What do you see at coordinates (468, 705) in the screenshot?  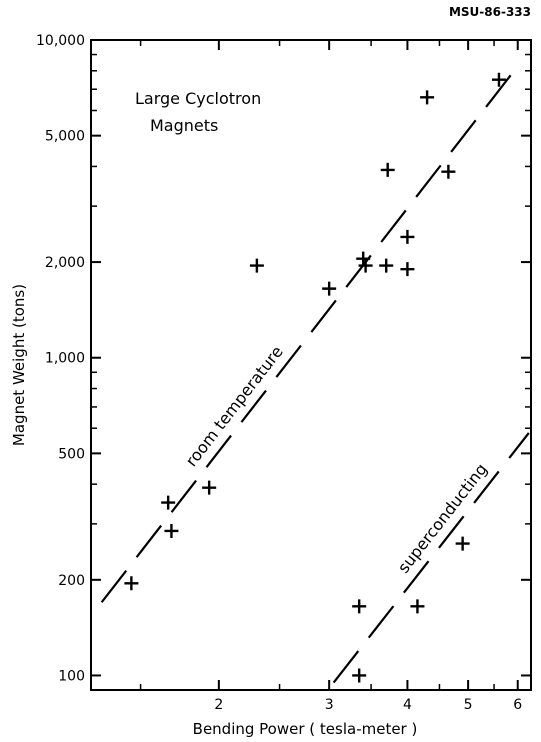 I see `x-tick-label: 5` at bounding box center [468, 705].